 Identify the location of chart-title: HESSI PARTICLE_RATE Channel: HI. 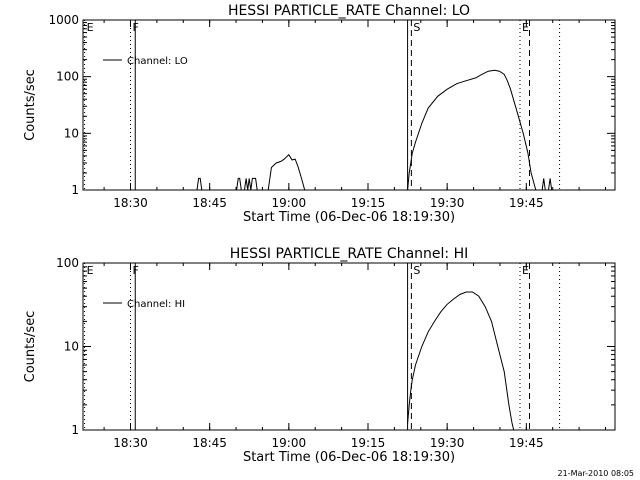
(349, 254).